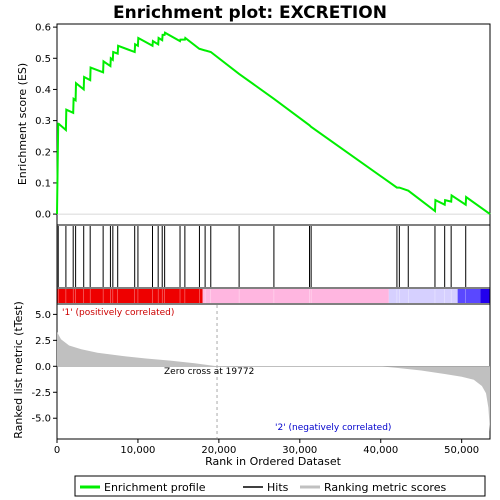 The image size is (500, 500). Describe the element at coordinates (43, 59) in the screenshot. I see `es-tick-label: 0.5` at that location.